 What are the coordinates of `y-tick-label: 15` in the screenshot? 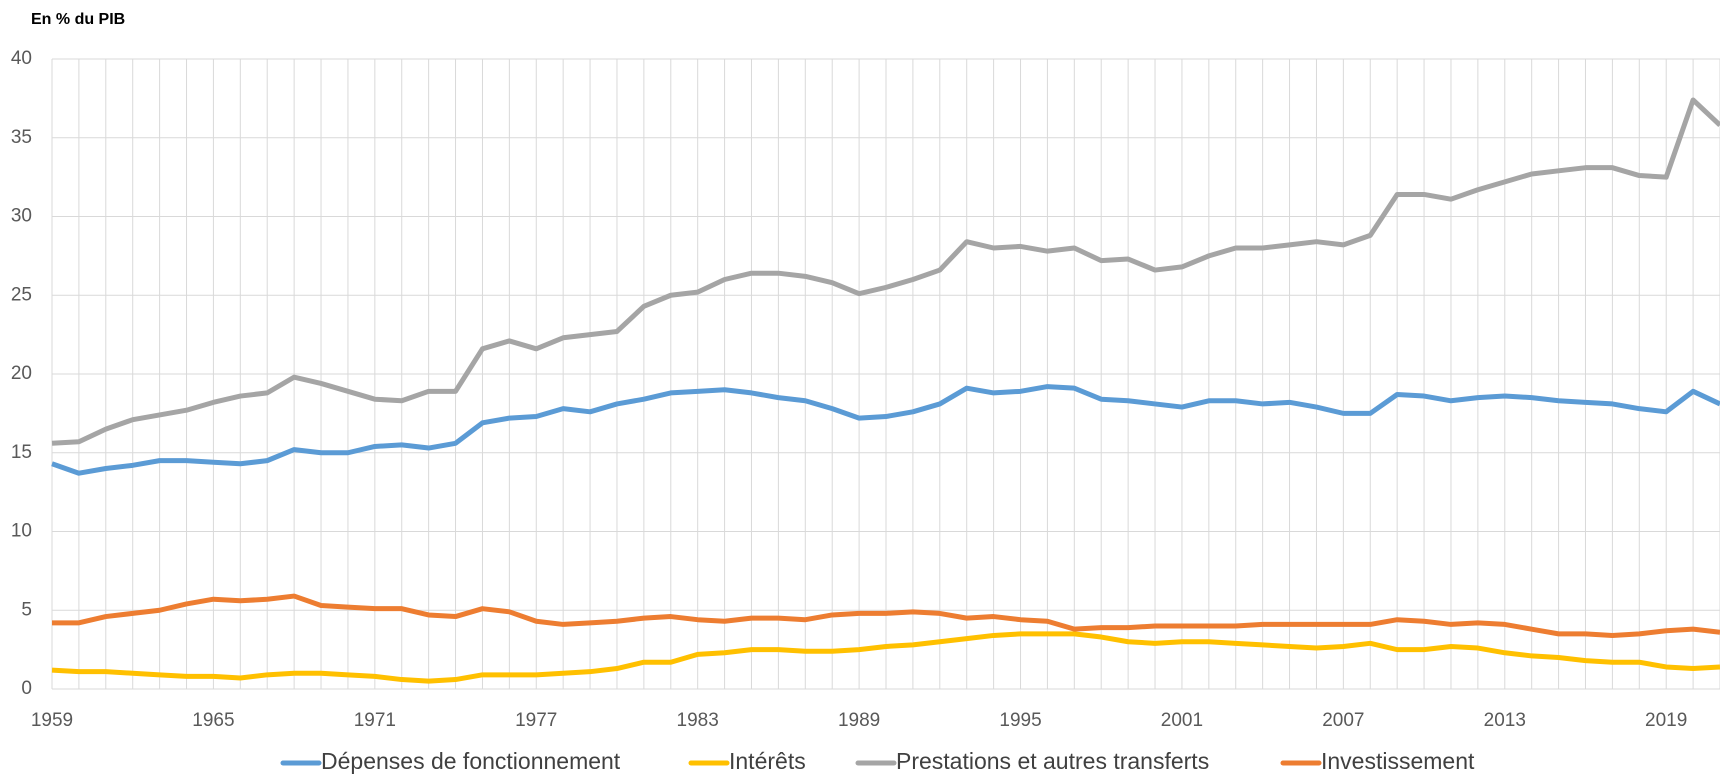 It's located at (21, 452).